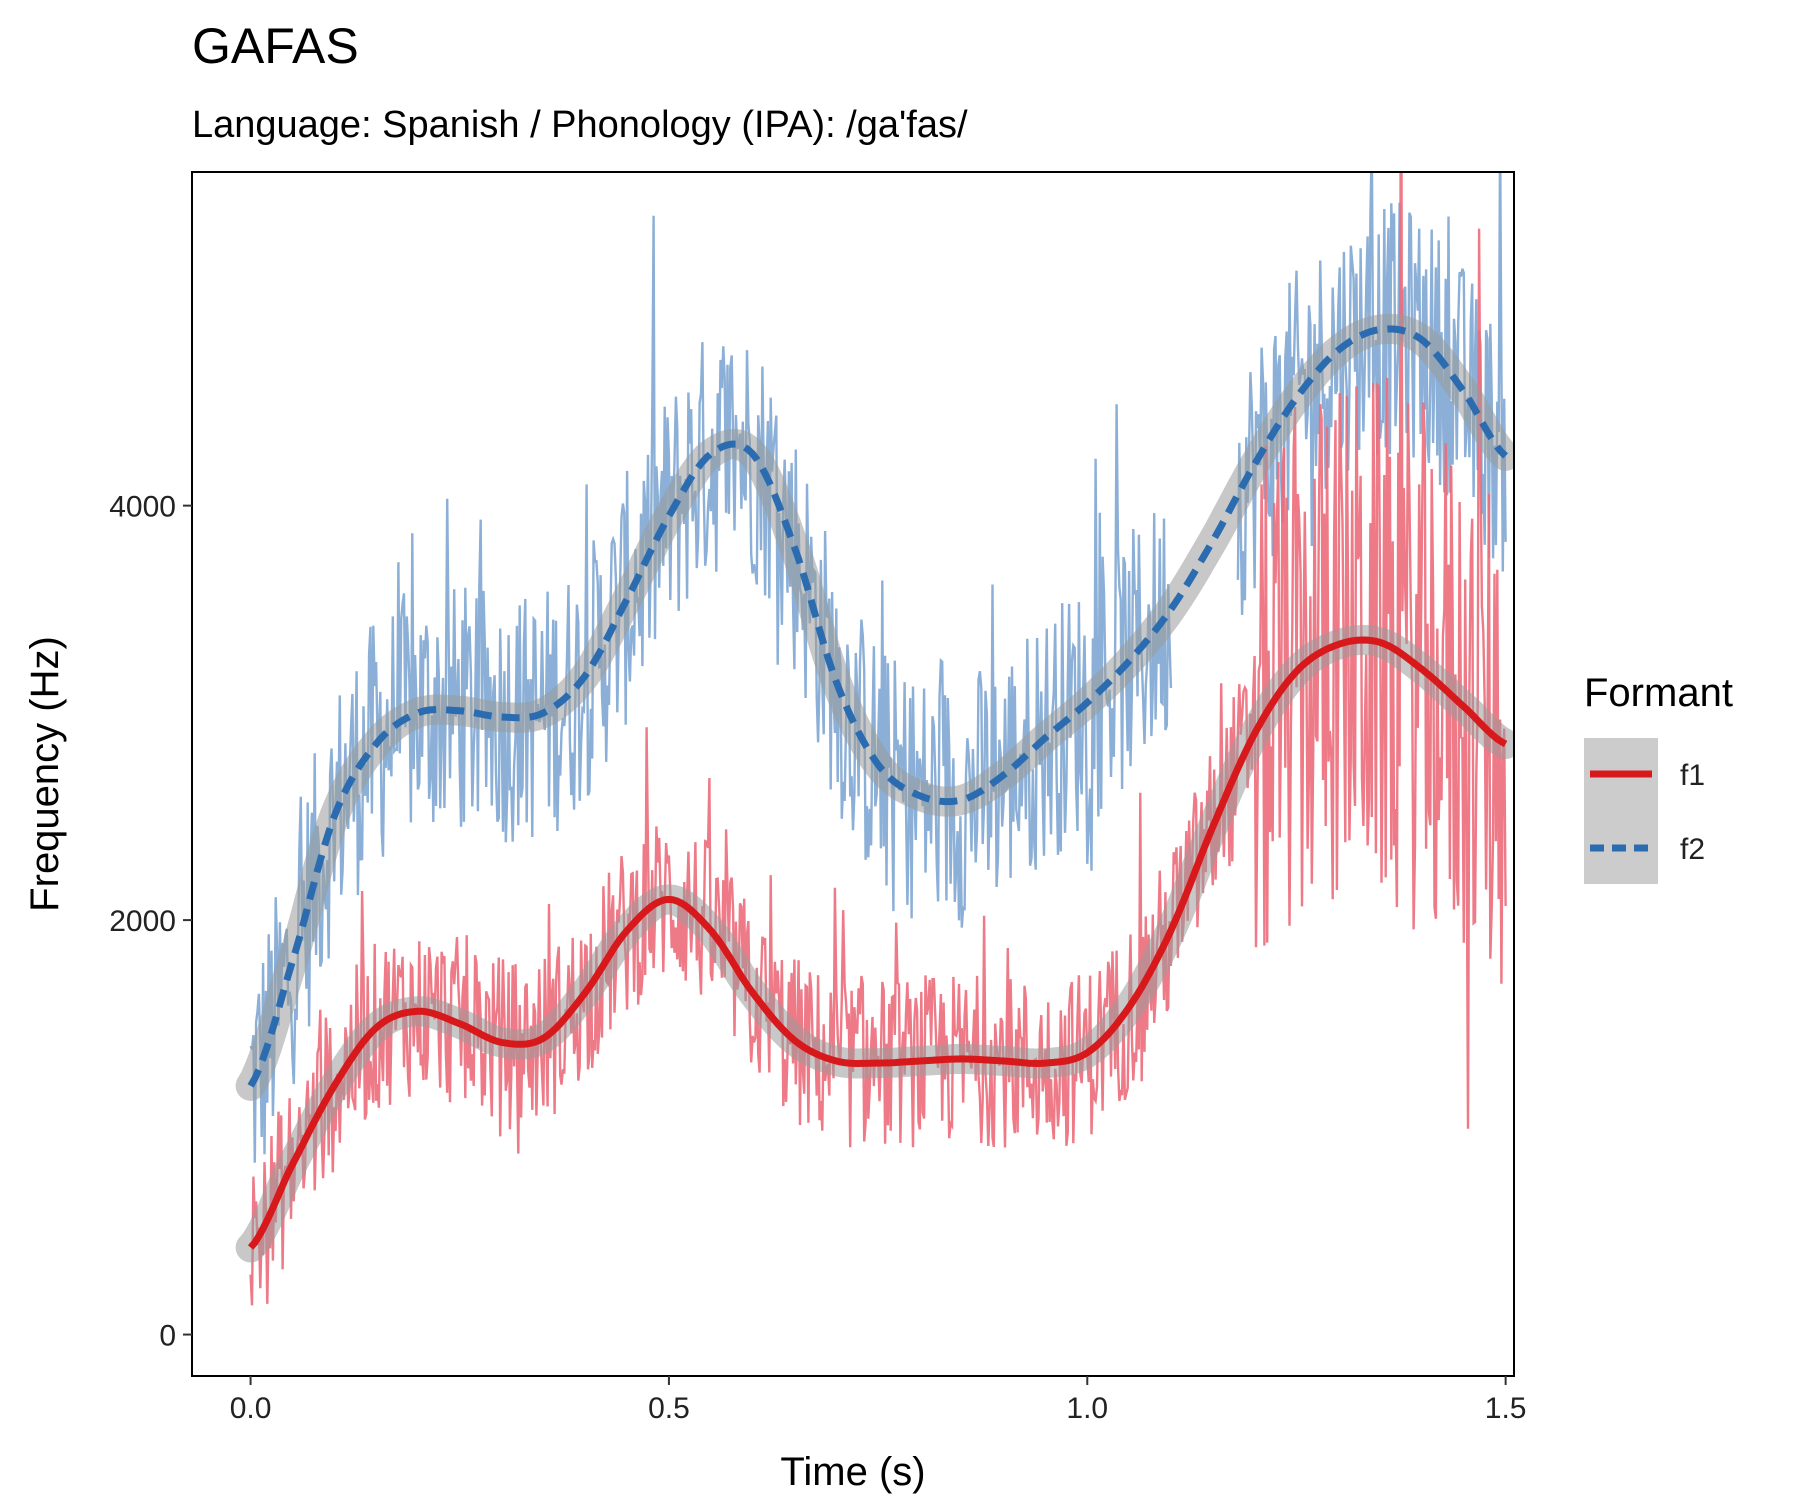 The height and width of the screenshot is (1500, 1800). What do you see at coordinates (1692, 775) in the screenshot?
I see `legend-label-f1: f1` at bounding box center [1692, 775].